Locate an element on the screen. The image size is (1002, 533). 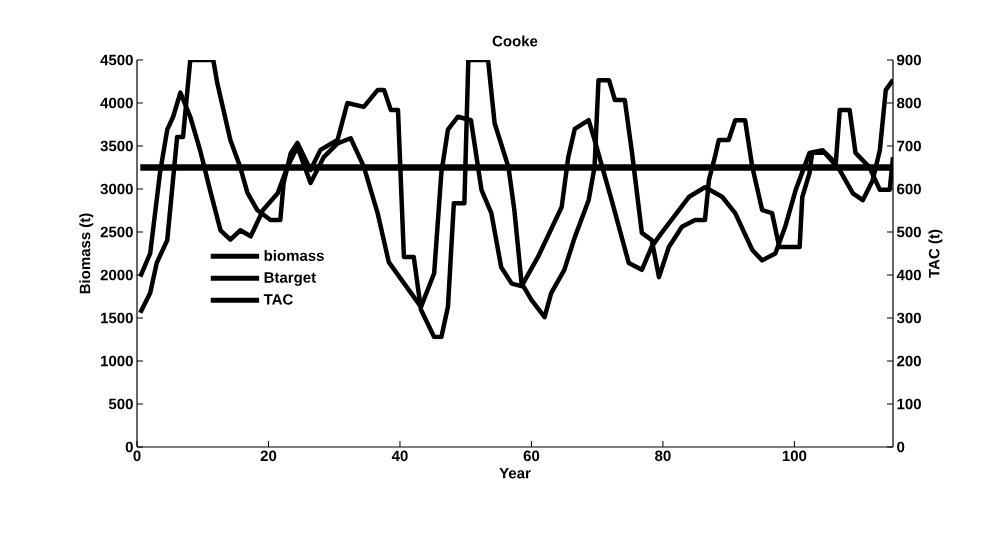
y2-tick-label: 0 is located at coordinates (901, 447).